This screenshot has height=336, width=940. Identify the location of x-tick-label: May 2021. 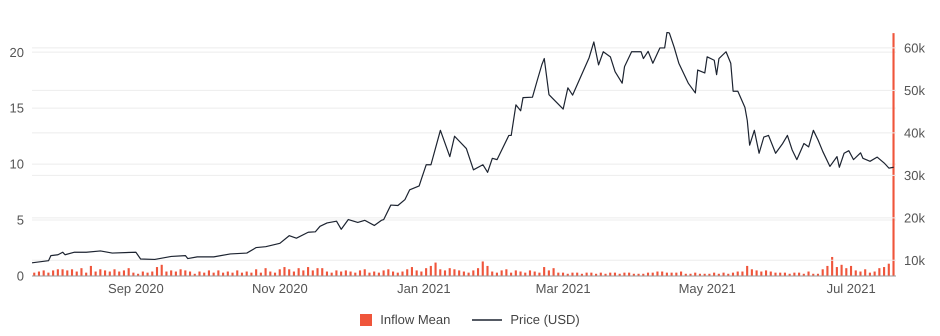
(707, 288).